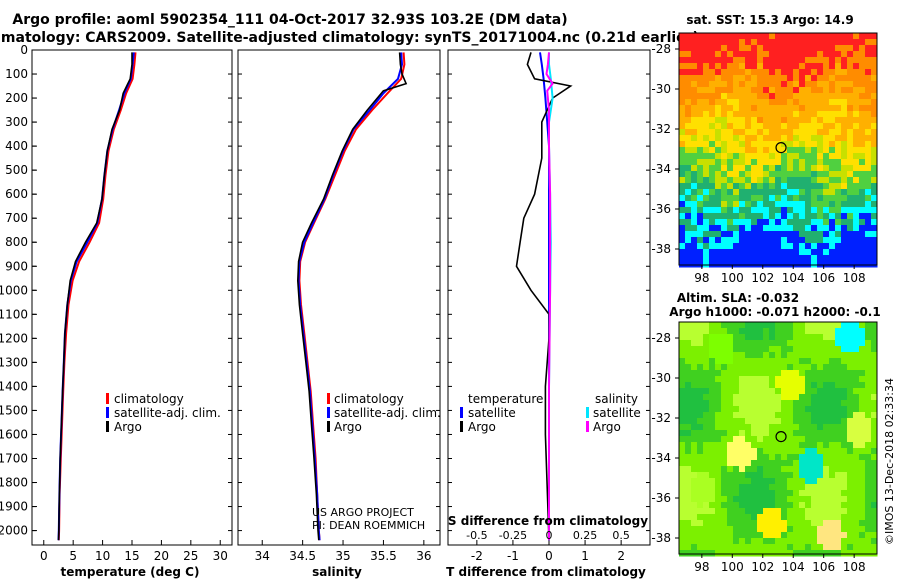 This screenshot has height=584, width=900. I want to click on legend-label-climatology: climatology, so click(369, 399).